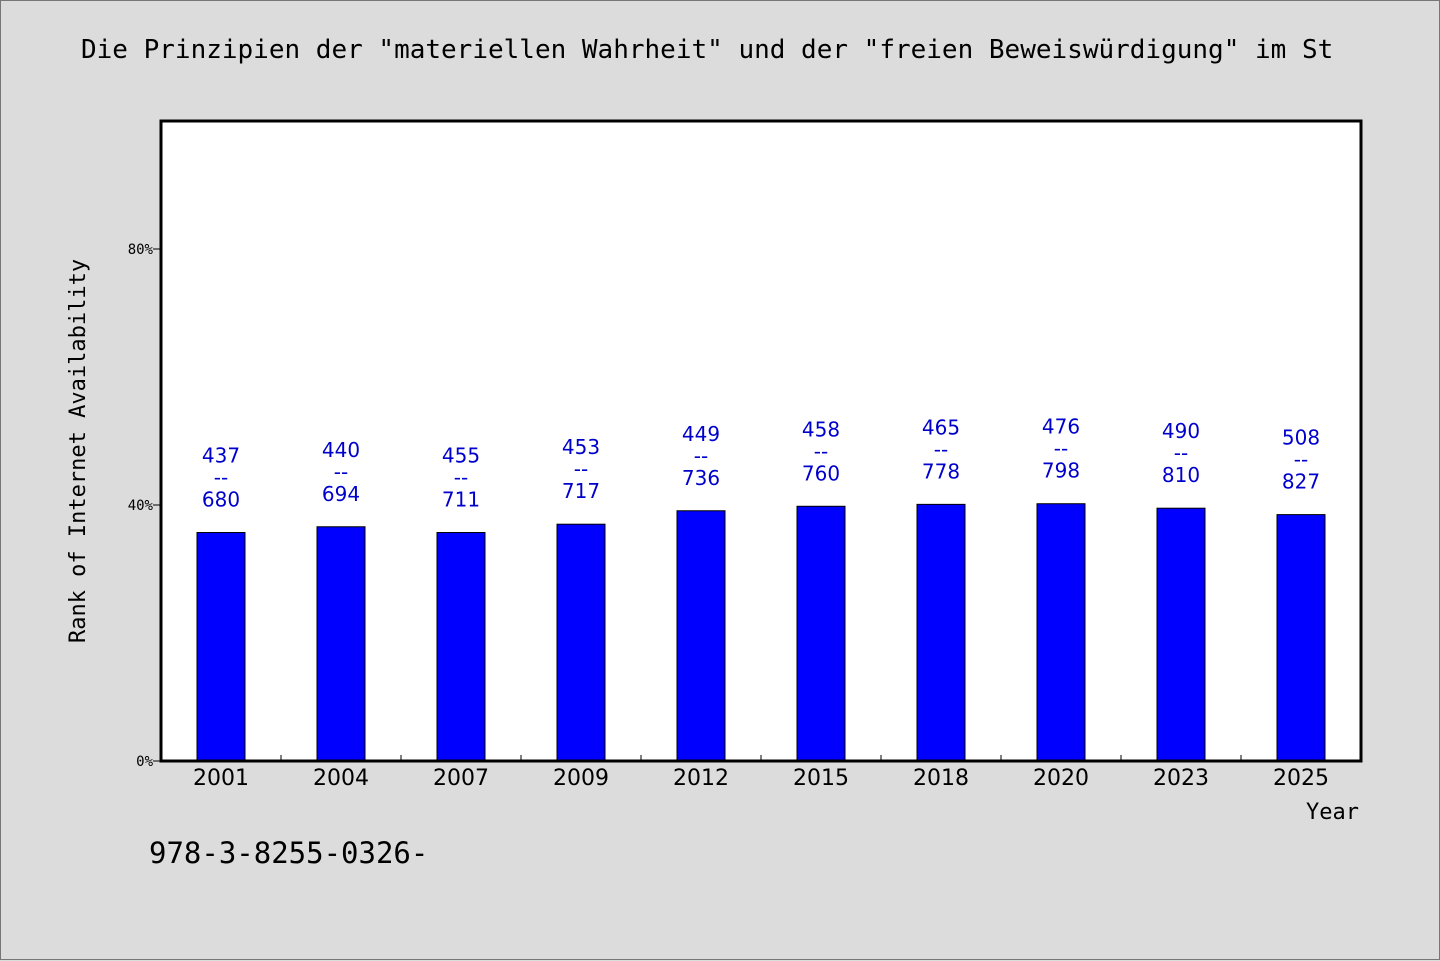 This screenshot has width=1440, height=961. I want to click on data-label-bottom: 798, so click(1061, 471).